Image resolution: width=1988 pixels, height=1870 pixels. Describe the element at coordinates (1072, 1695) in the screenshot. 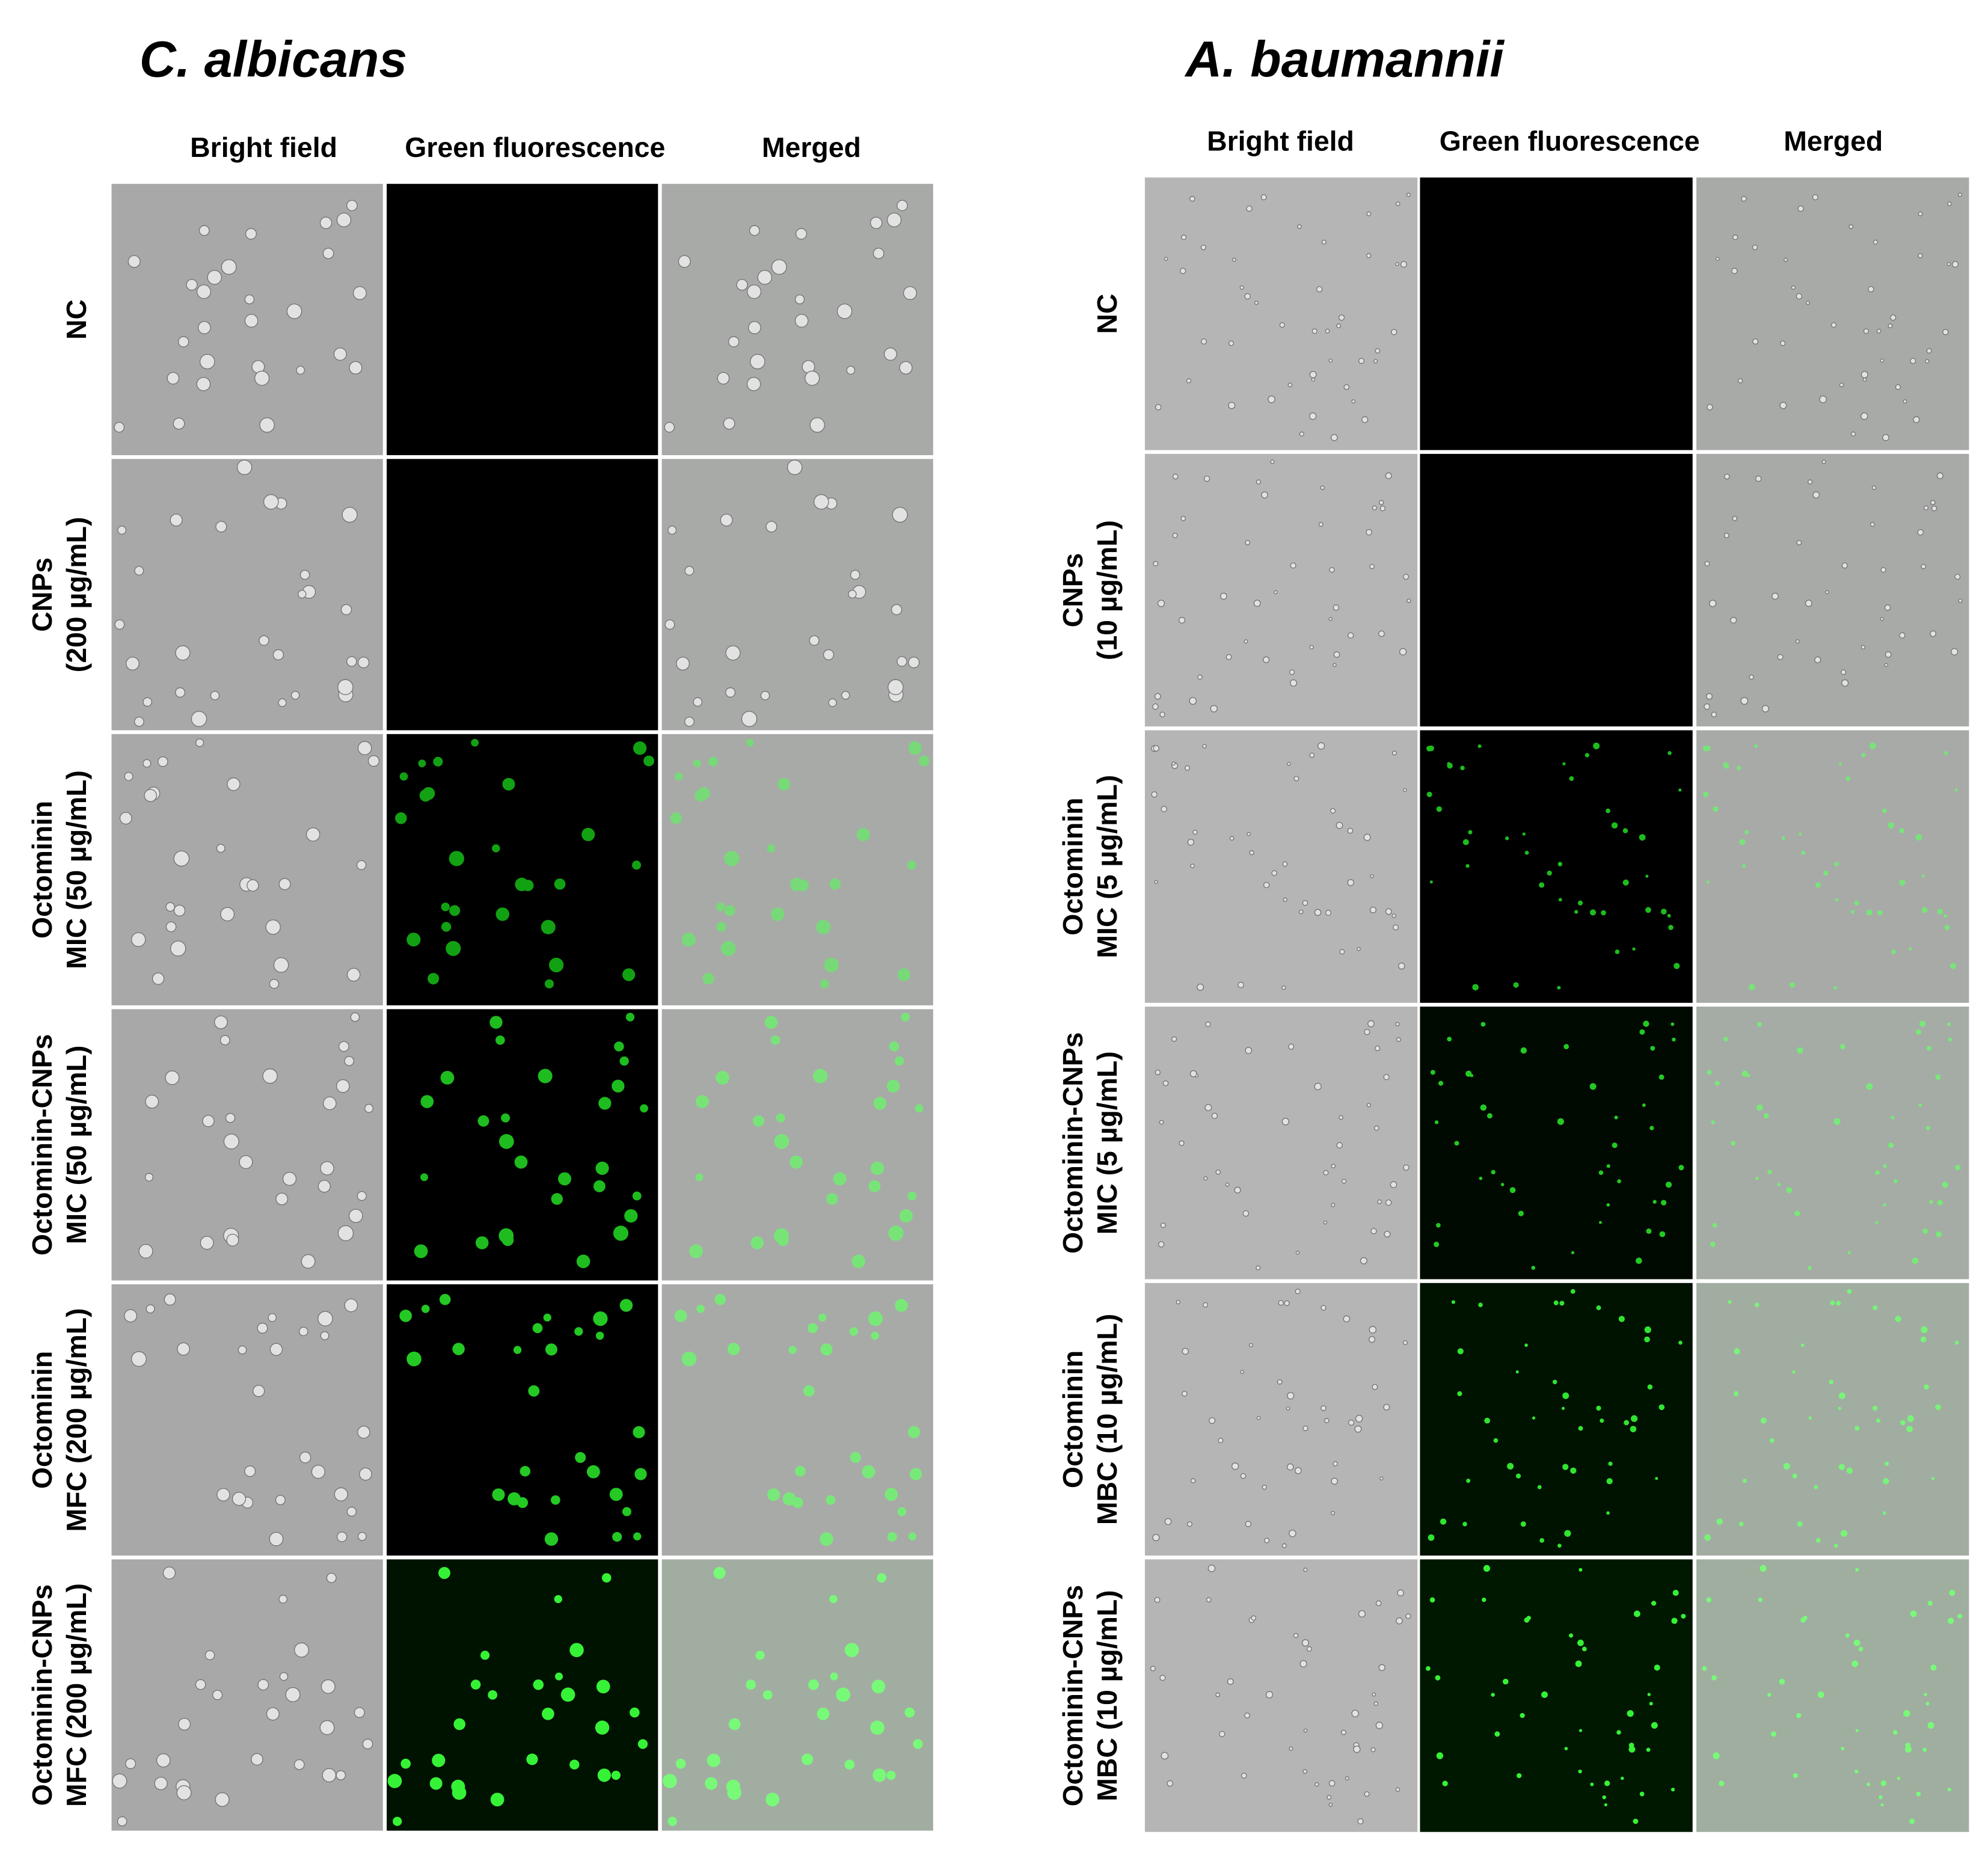

I see `row-label: Octominin-CNPs` at that location.